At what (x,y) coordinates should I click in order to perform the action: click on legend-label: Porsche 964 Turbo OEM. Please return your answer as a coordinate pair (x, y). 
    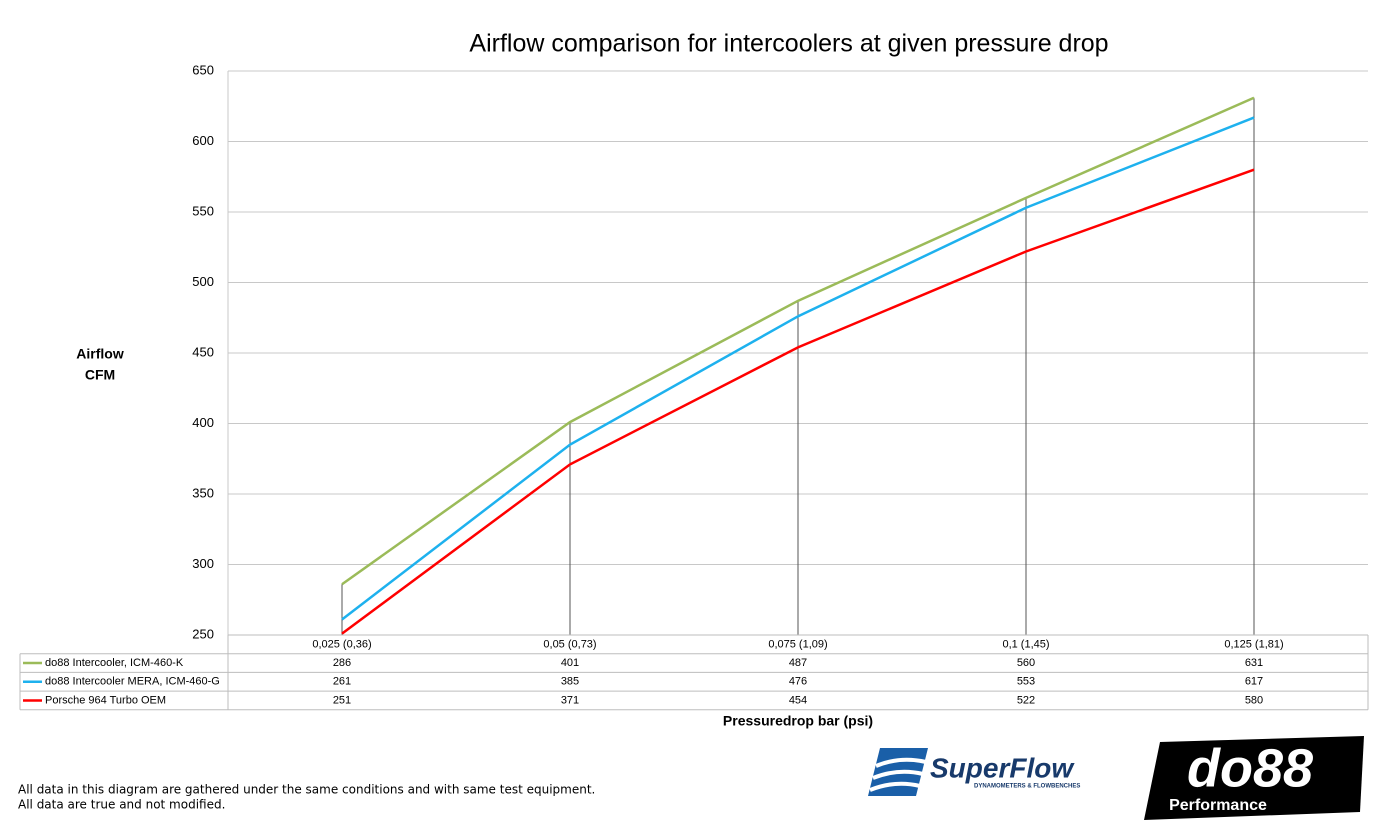
    Looking at the image, I should click on (105, 700).